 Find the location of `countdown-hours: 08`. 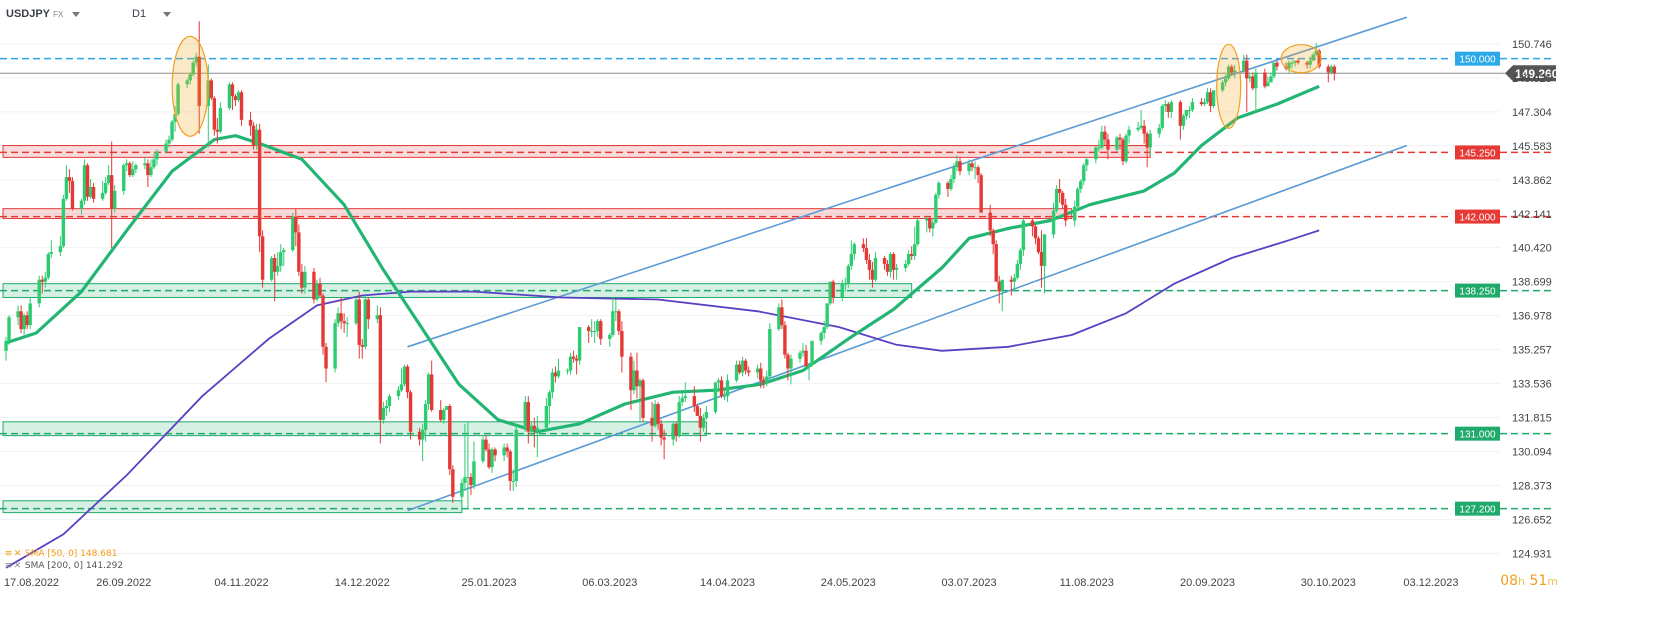

countdown-hours: 08 is located at coordinates (1509, 581).